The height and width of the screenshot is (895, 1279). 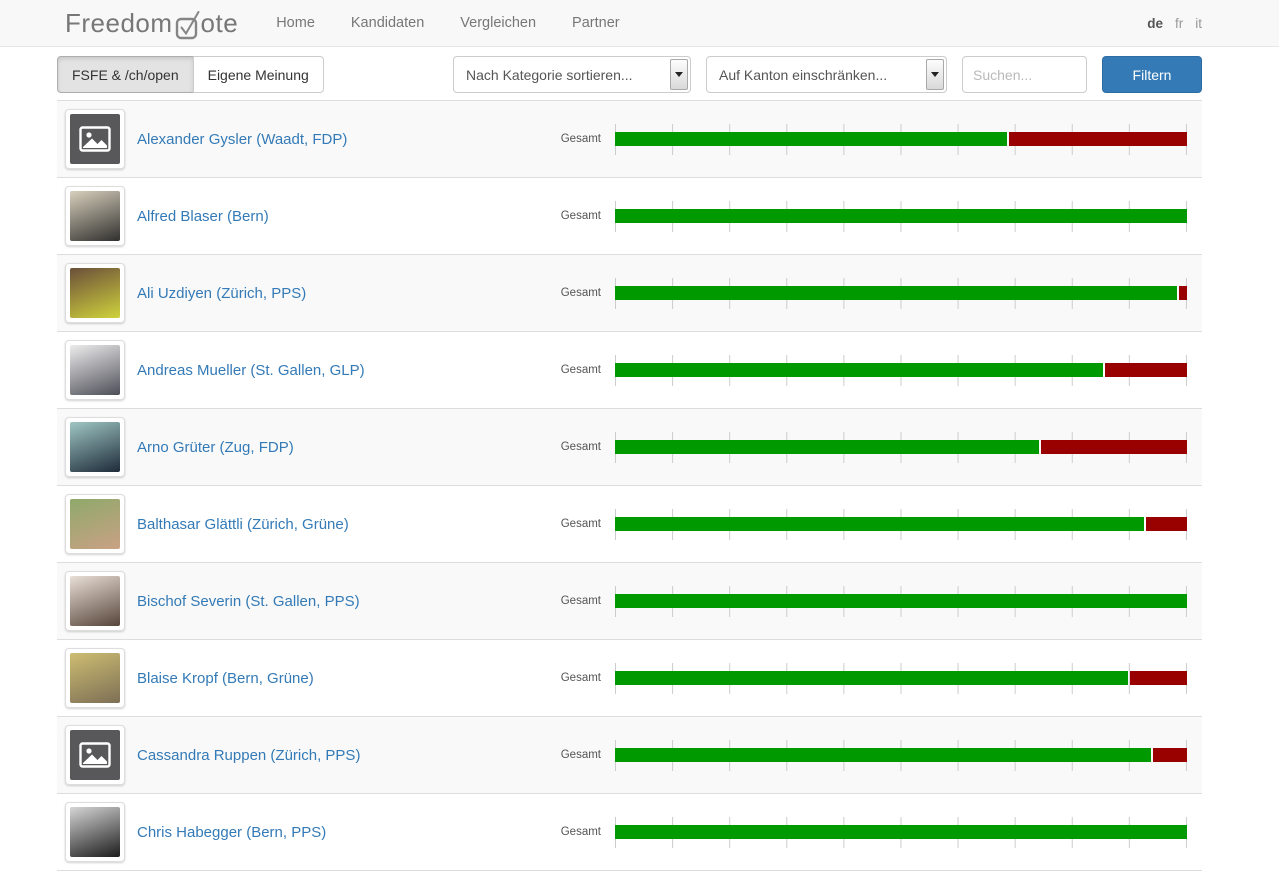 What do you see at coordinates (1179, 23) in the screenshot?
I see `lang-fr: fr` at bounding box center [1179, 23].